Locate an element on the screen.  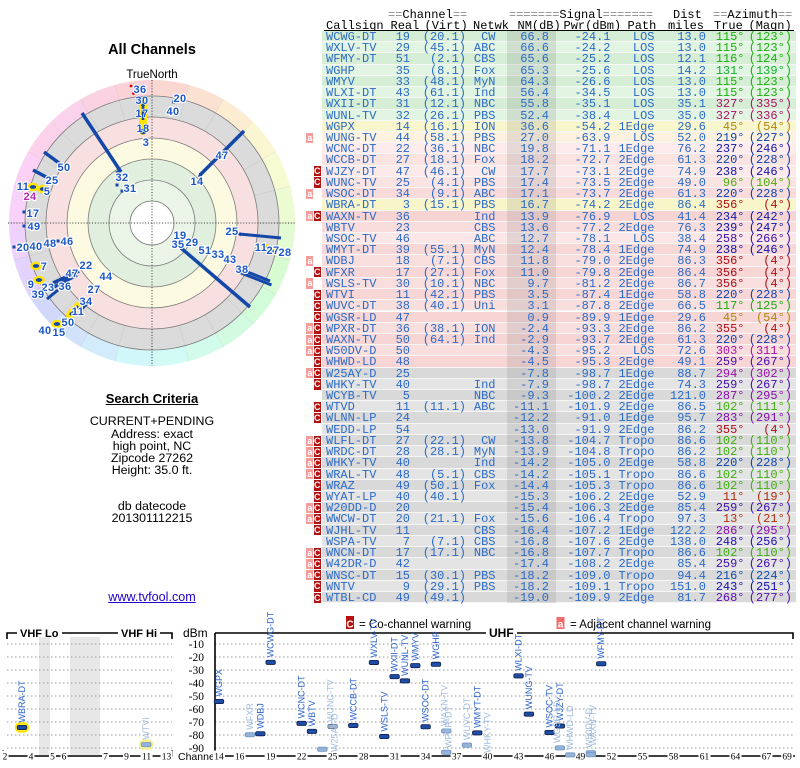
svg-text: WDBJ is located at coordinates (260, 716).